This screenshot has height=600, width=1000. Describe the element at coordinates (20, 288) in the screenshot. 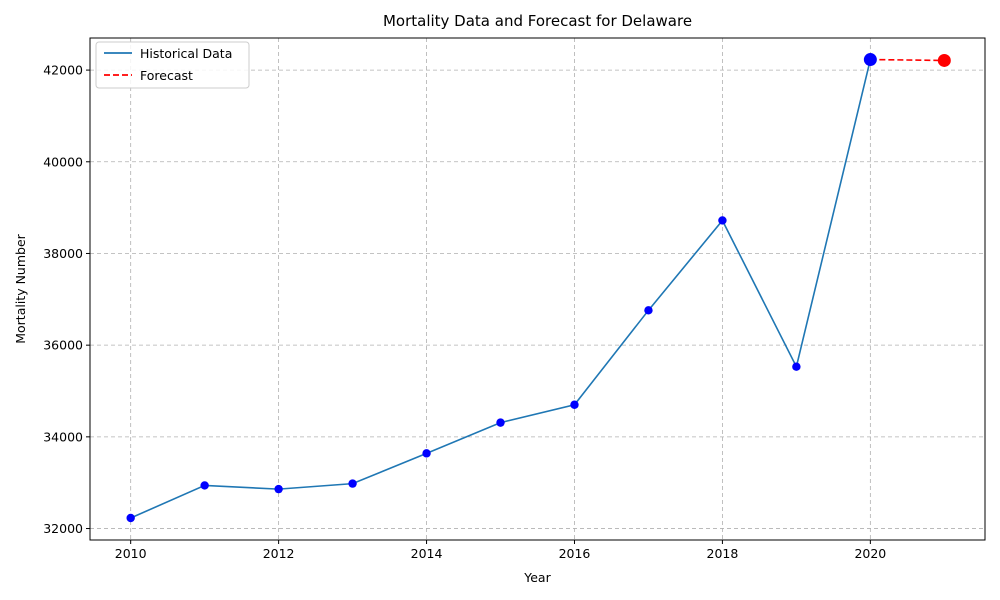

I see `y-axis-label: Mortality Number` at that location.